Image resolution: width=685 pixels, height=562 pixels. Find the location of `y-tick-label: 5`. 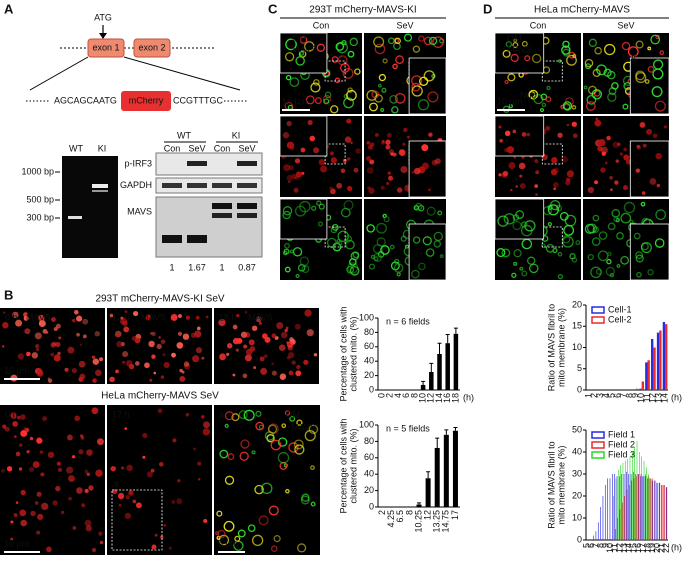

y-tick-label: 5 is located at coordinates (579, 368).